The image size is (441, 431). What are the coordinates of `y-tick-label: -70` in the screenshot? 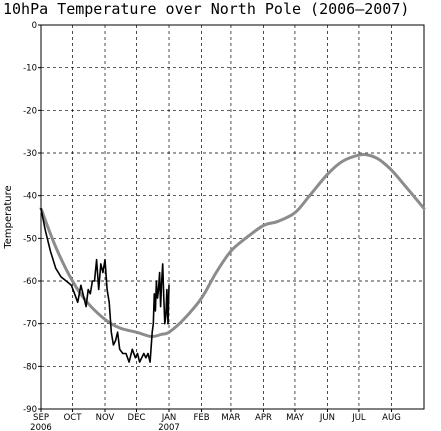 It's located at (30, 325).